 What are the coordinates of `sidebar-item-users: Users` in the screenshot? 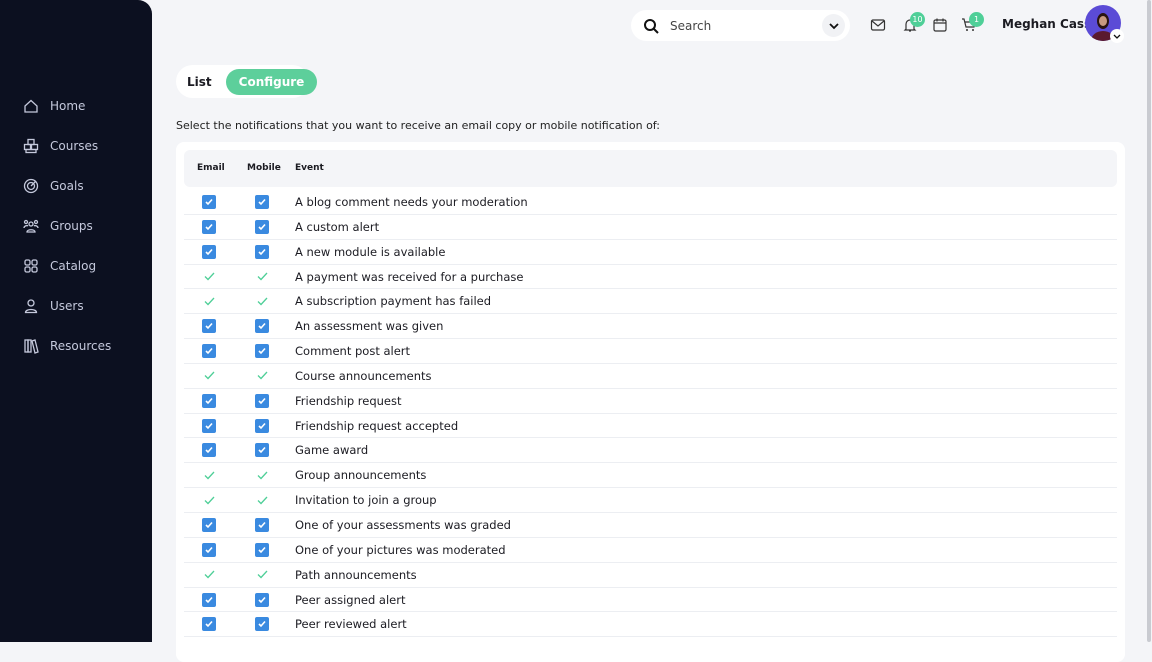 It's located at (76, 306).